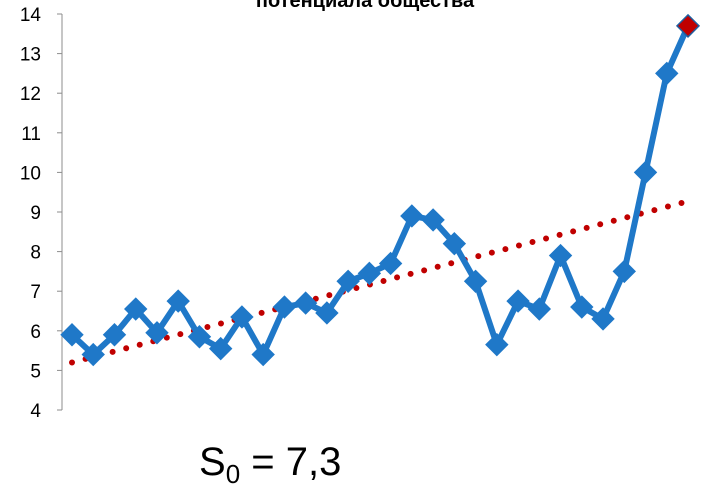 The width and height of the screenshot is (725, 490). I want to click on y-axis: 4 5 6 7 8 9 10 11 12 13 14, so click(41, 213).